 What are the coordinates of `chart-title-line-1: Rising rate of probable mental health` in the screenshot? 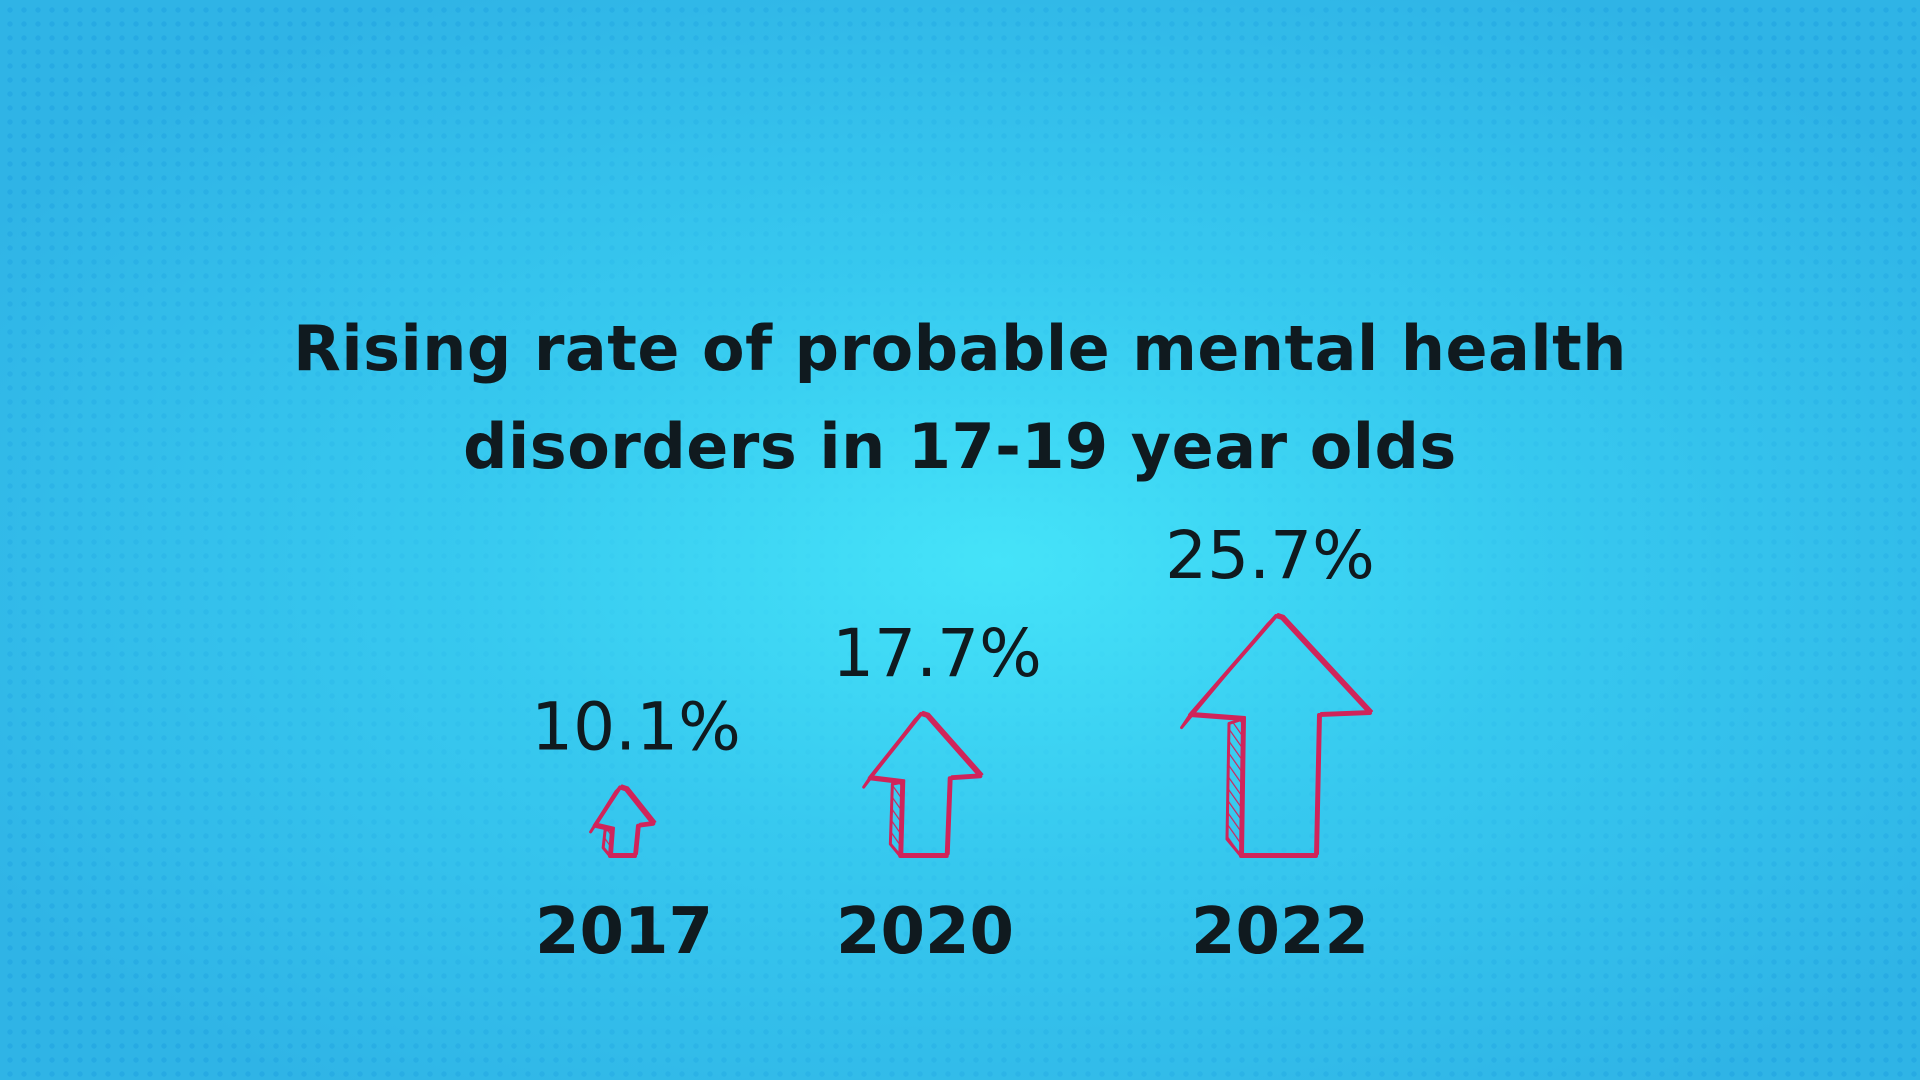 It's located at (960, 348).